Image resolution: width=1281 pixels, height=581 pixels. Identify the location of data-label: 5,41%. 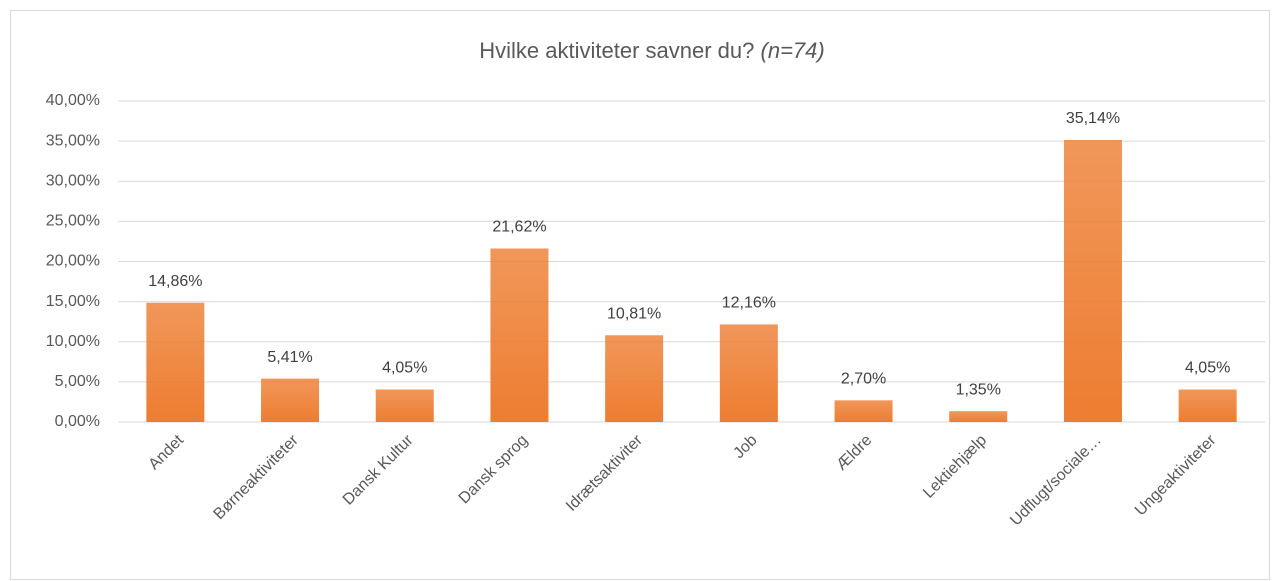
(289, 357).